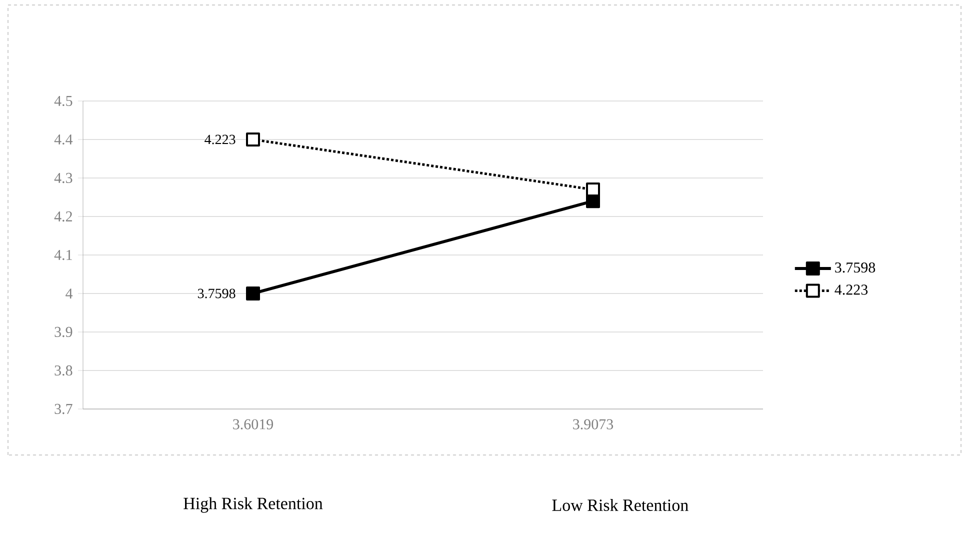 This screenshot has height=547, width=969. What do you see at coordinates (253, 505) in the screenshot?
I see `text: High Risk Retention` at bounding box center [253, 505].